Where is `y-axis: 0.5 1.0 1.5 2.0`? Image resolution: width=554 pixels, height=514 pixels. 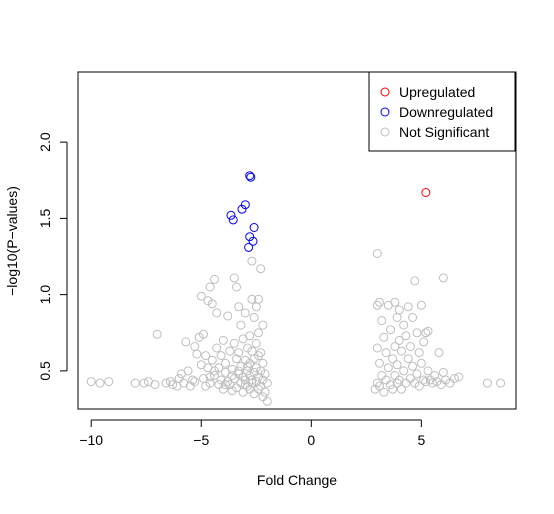 y-axis: 0.5 1.0 1.5 2.0 is located at coordinates (52, 256).